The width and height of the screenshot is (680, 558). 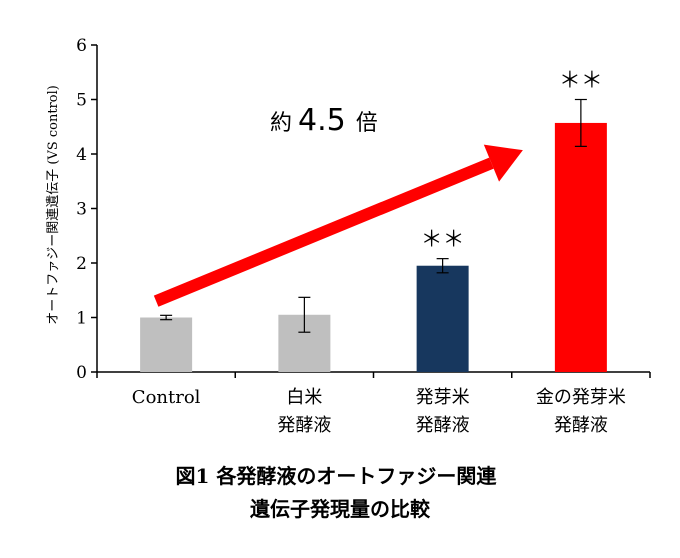 What do you see at coordinates (81, 46) in the screenshot?
I see `y-tick-label: 6` at bounding box center [81, 46].